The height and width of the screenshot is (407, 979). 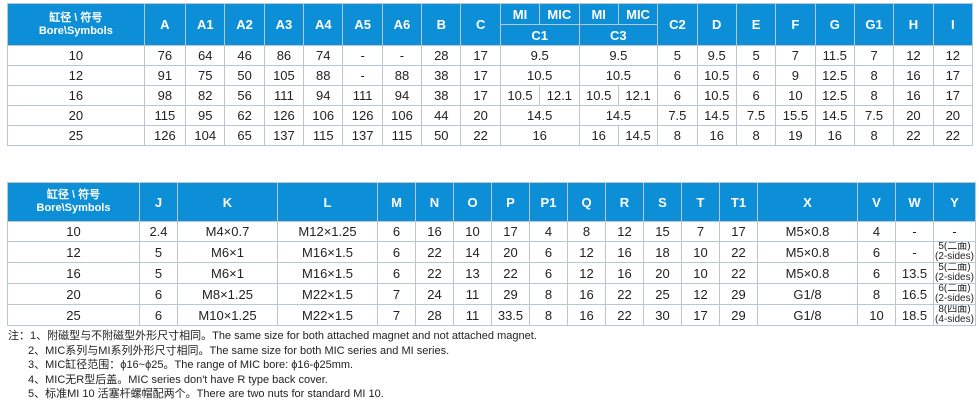 I want to click on table-cell: G1/8, so click(x=807, y=294).